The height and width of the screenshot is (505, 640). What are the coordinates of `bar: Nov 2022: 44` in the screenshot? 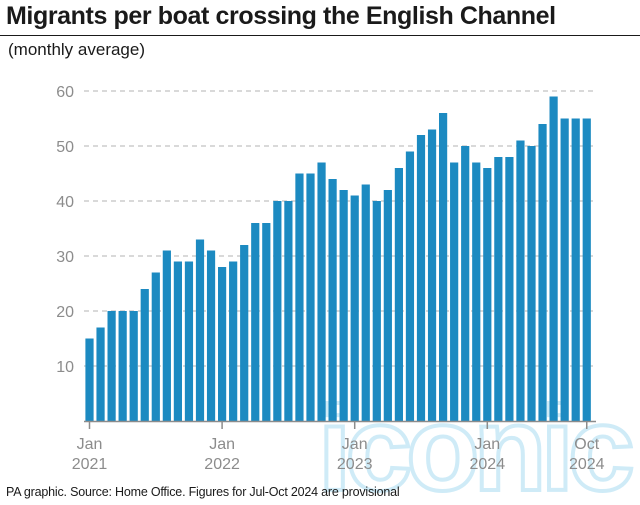 It's located at (332, 300).